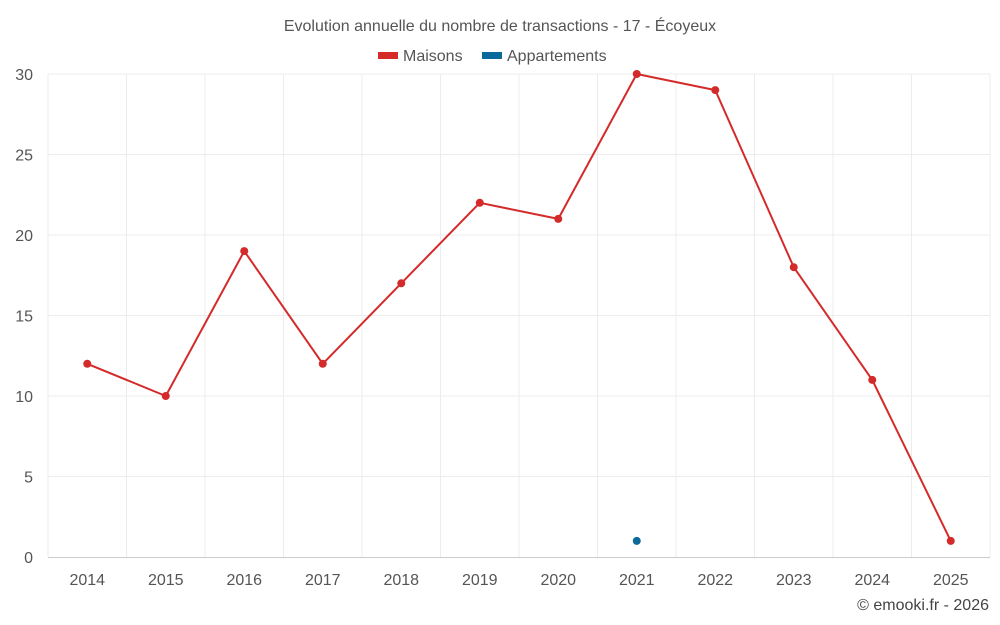  What do you see at coordinates (24, 397) in the screenshot?
I see `y-tick-label-10: 10` at bounding box center [24, 397].